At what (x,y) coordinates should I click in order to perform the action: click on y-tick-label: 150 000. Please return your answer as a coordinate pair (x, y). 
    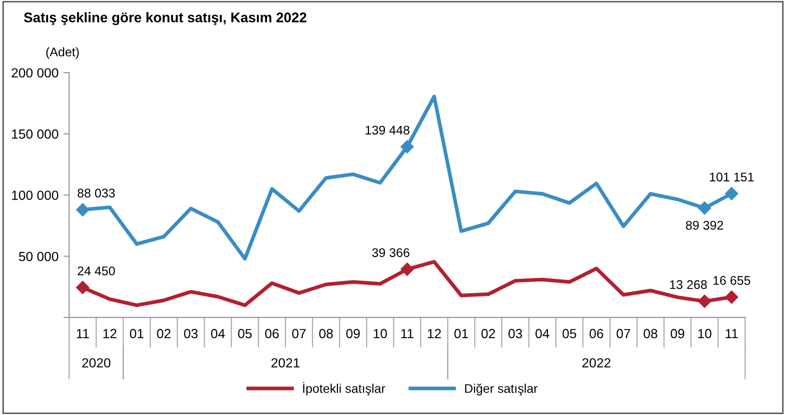
    Looking at the image, I should click on (35, 134).